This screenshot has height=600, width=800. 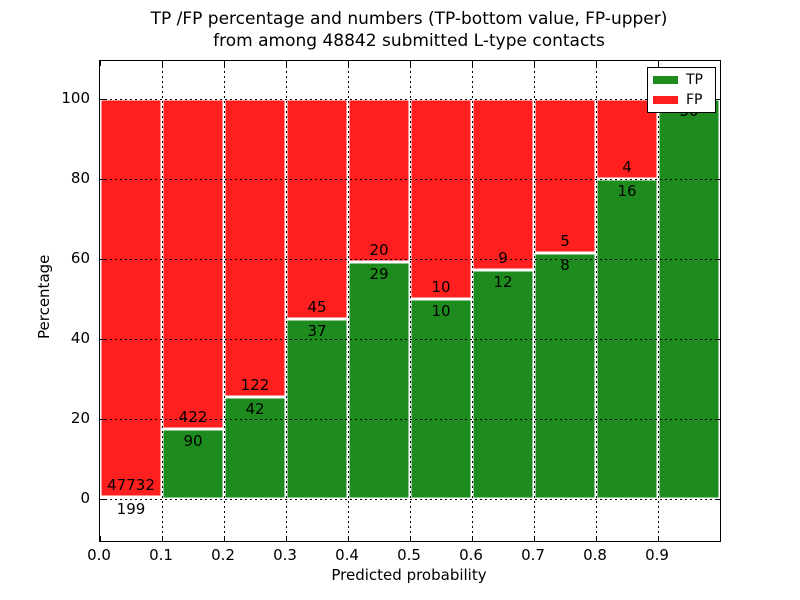 What do you see at coordinates (658, 301) in the screenshot?
I see `gridline-x-0.9` at bounding box center [658, 301].